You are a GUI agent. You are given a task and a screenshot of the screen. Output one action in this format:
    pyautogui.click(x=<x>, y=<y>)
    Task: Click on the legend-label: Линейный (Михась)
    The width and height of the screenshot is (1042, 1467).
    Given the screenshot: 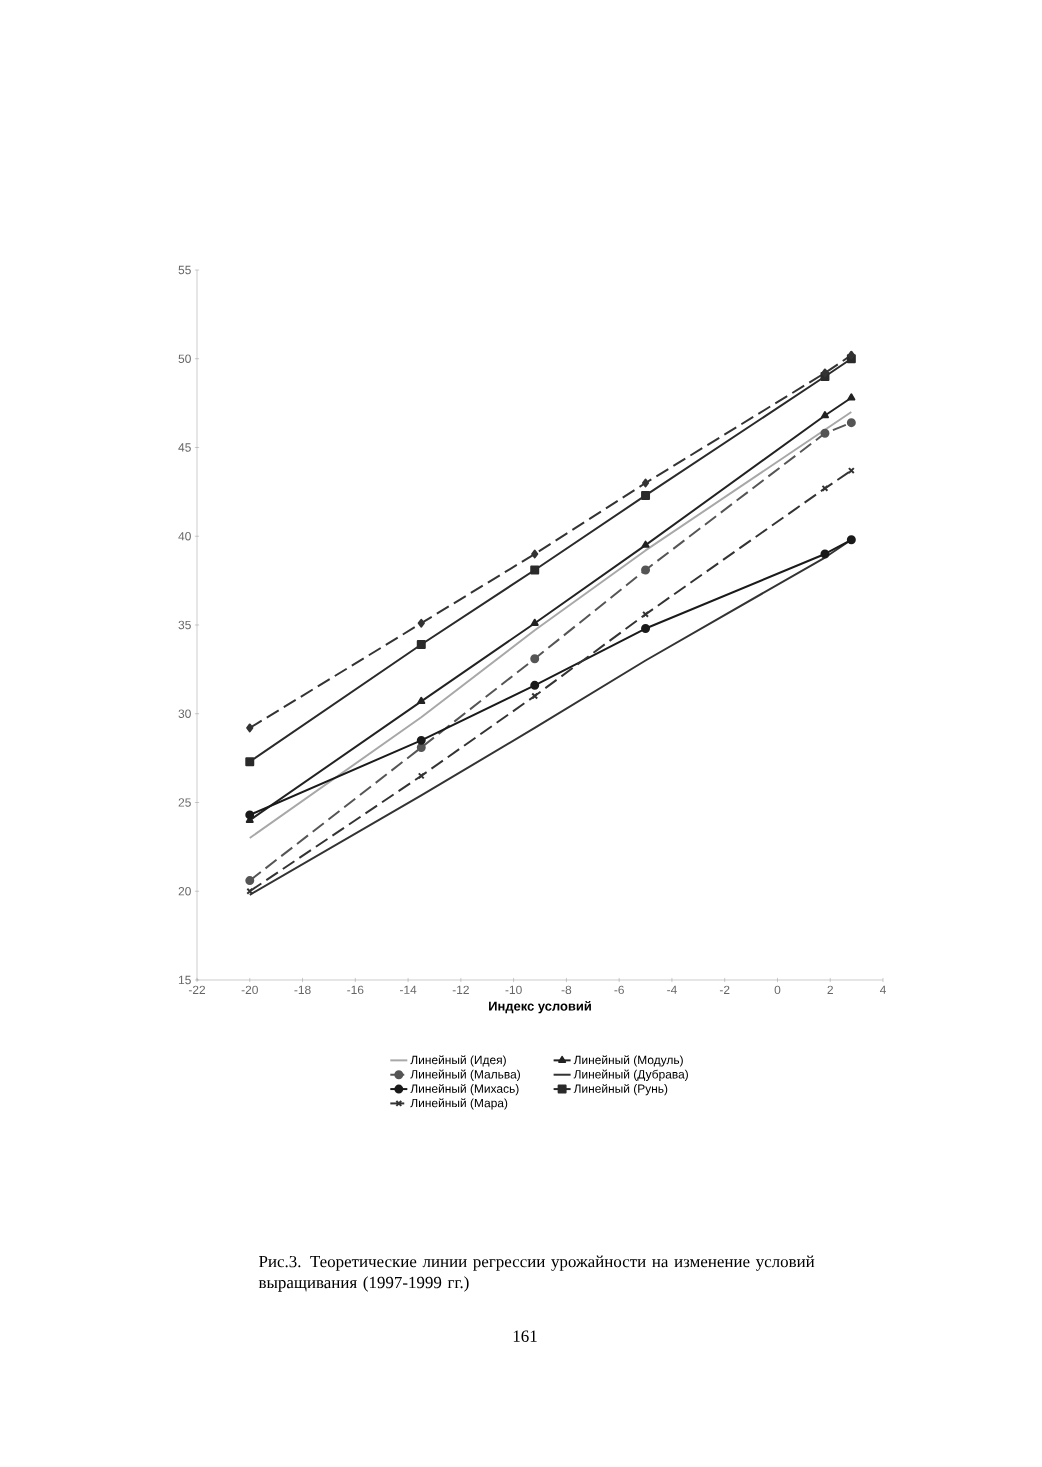 What is the action you would take?
    pyautogui.click(x=464, y=1089)
    